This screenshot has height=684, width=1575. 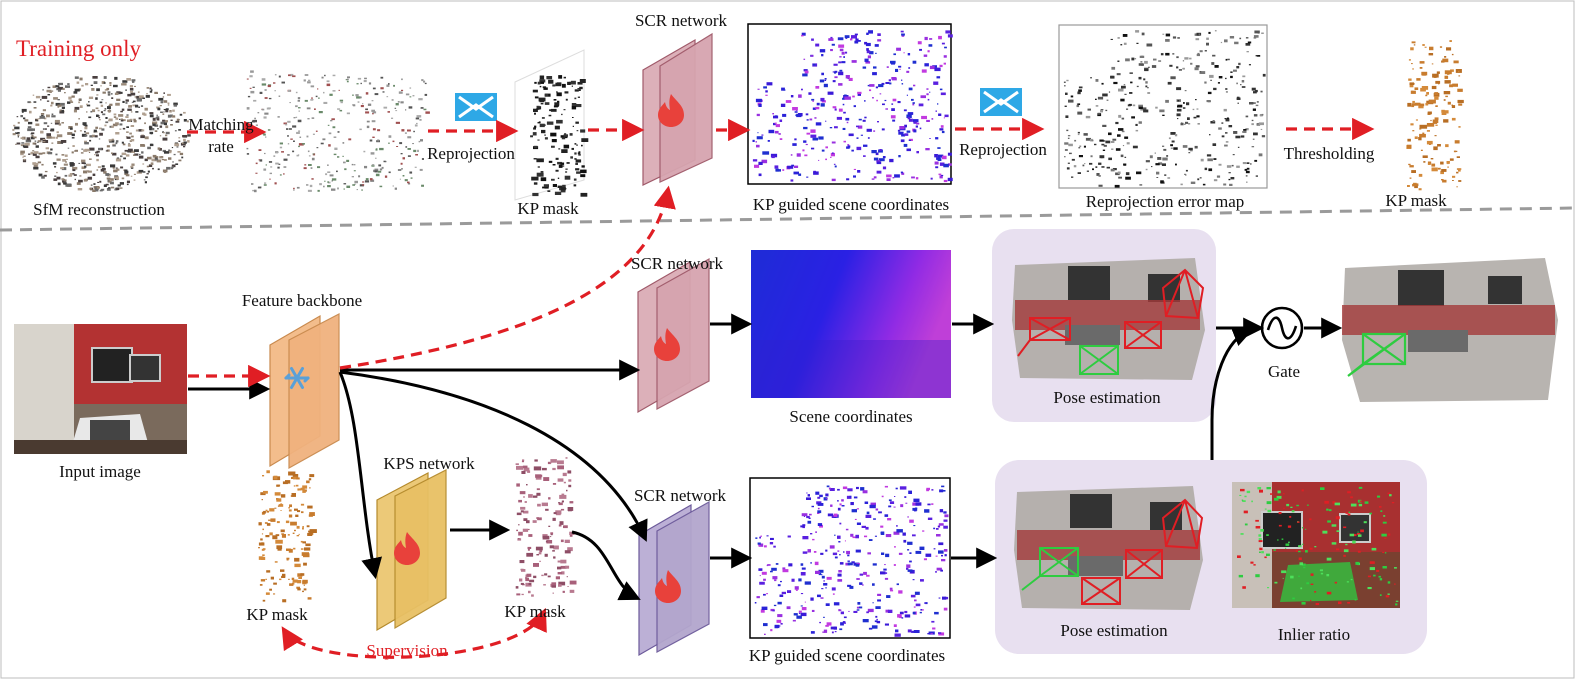 What do you see at coordinates (99, 209) in the screenshot?
I see `sfm-reconstruction-label: SfM reconstruction` at bounding box center [99, 209].